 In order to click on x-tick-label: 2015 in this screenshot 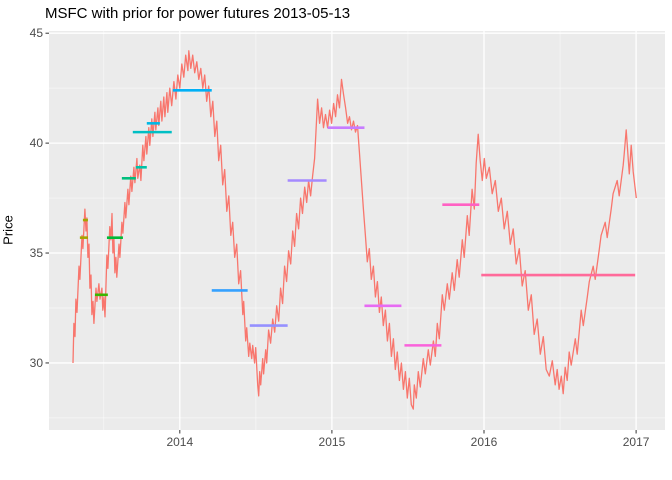, I will do `click(332, 442)`.